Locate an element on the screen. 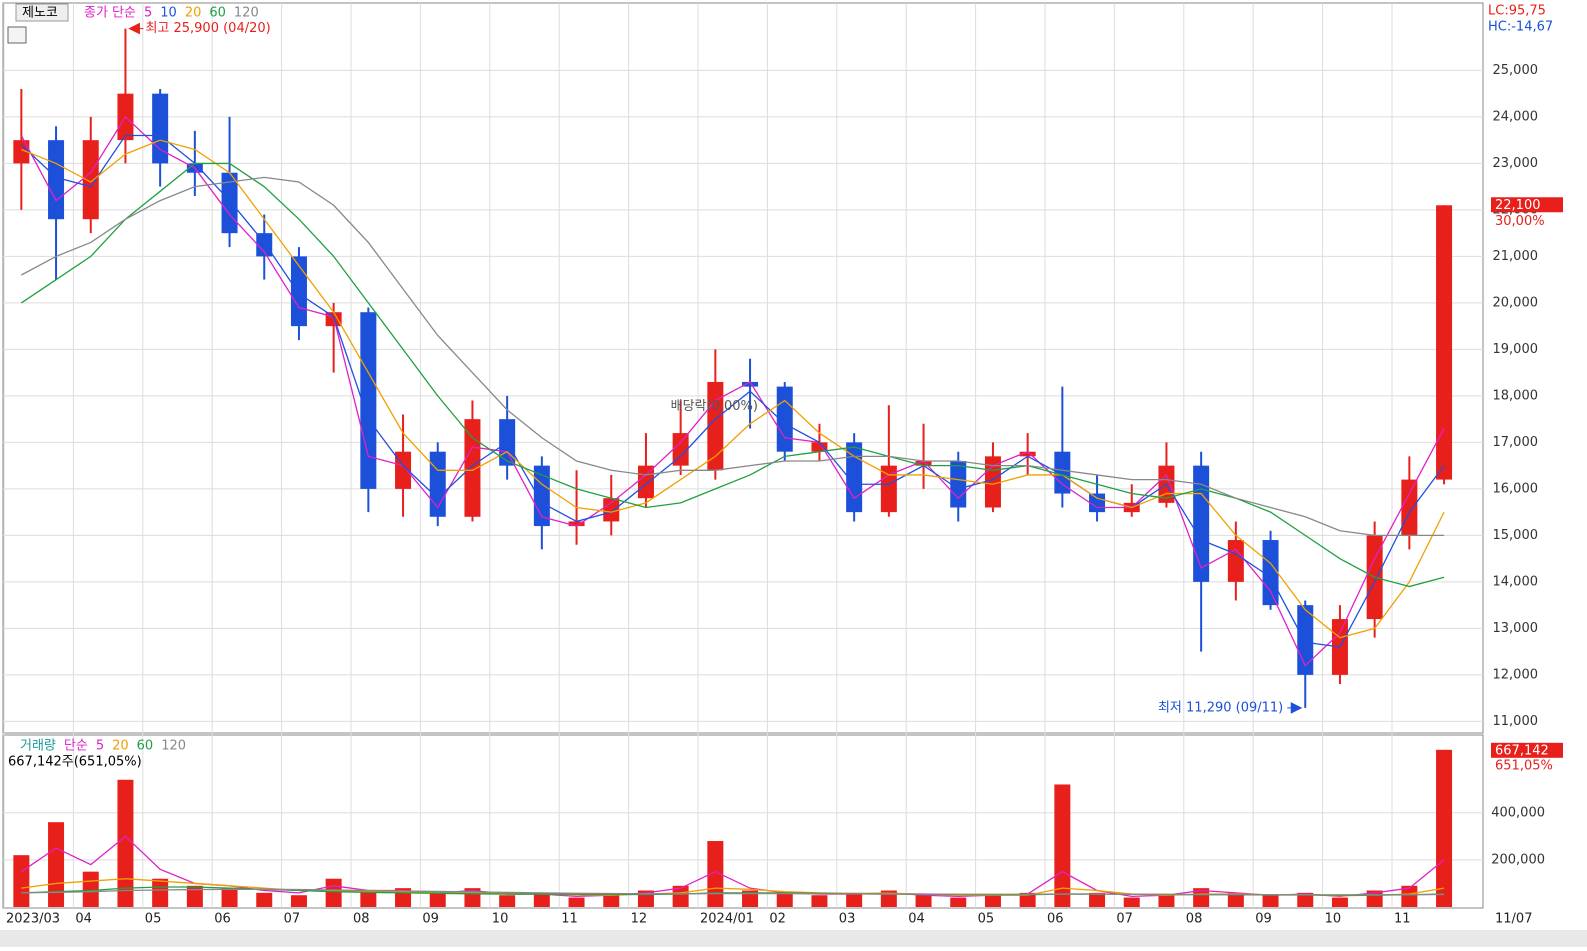  y-tick-label: 21,000 is located at coordinates (1516, 256).